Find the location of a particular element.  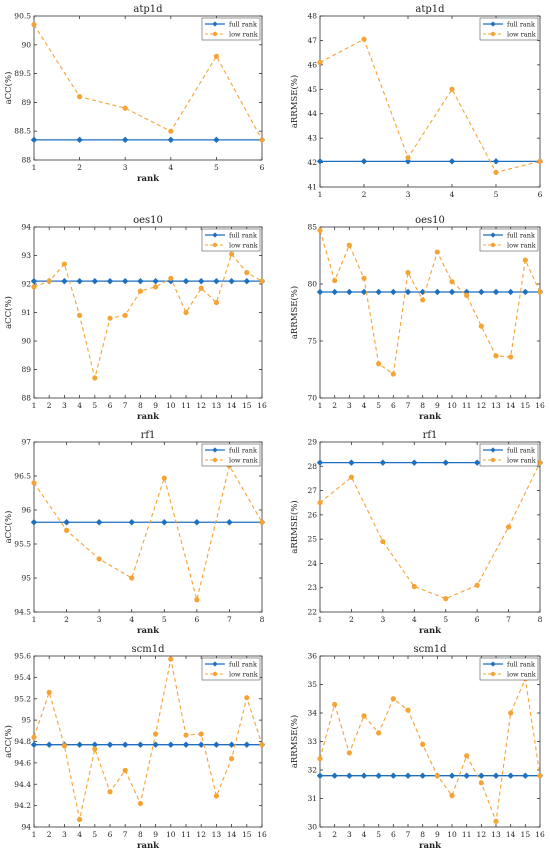

y-tick-label: 24 is located at coordinates (312, 563).